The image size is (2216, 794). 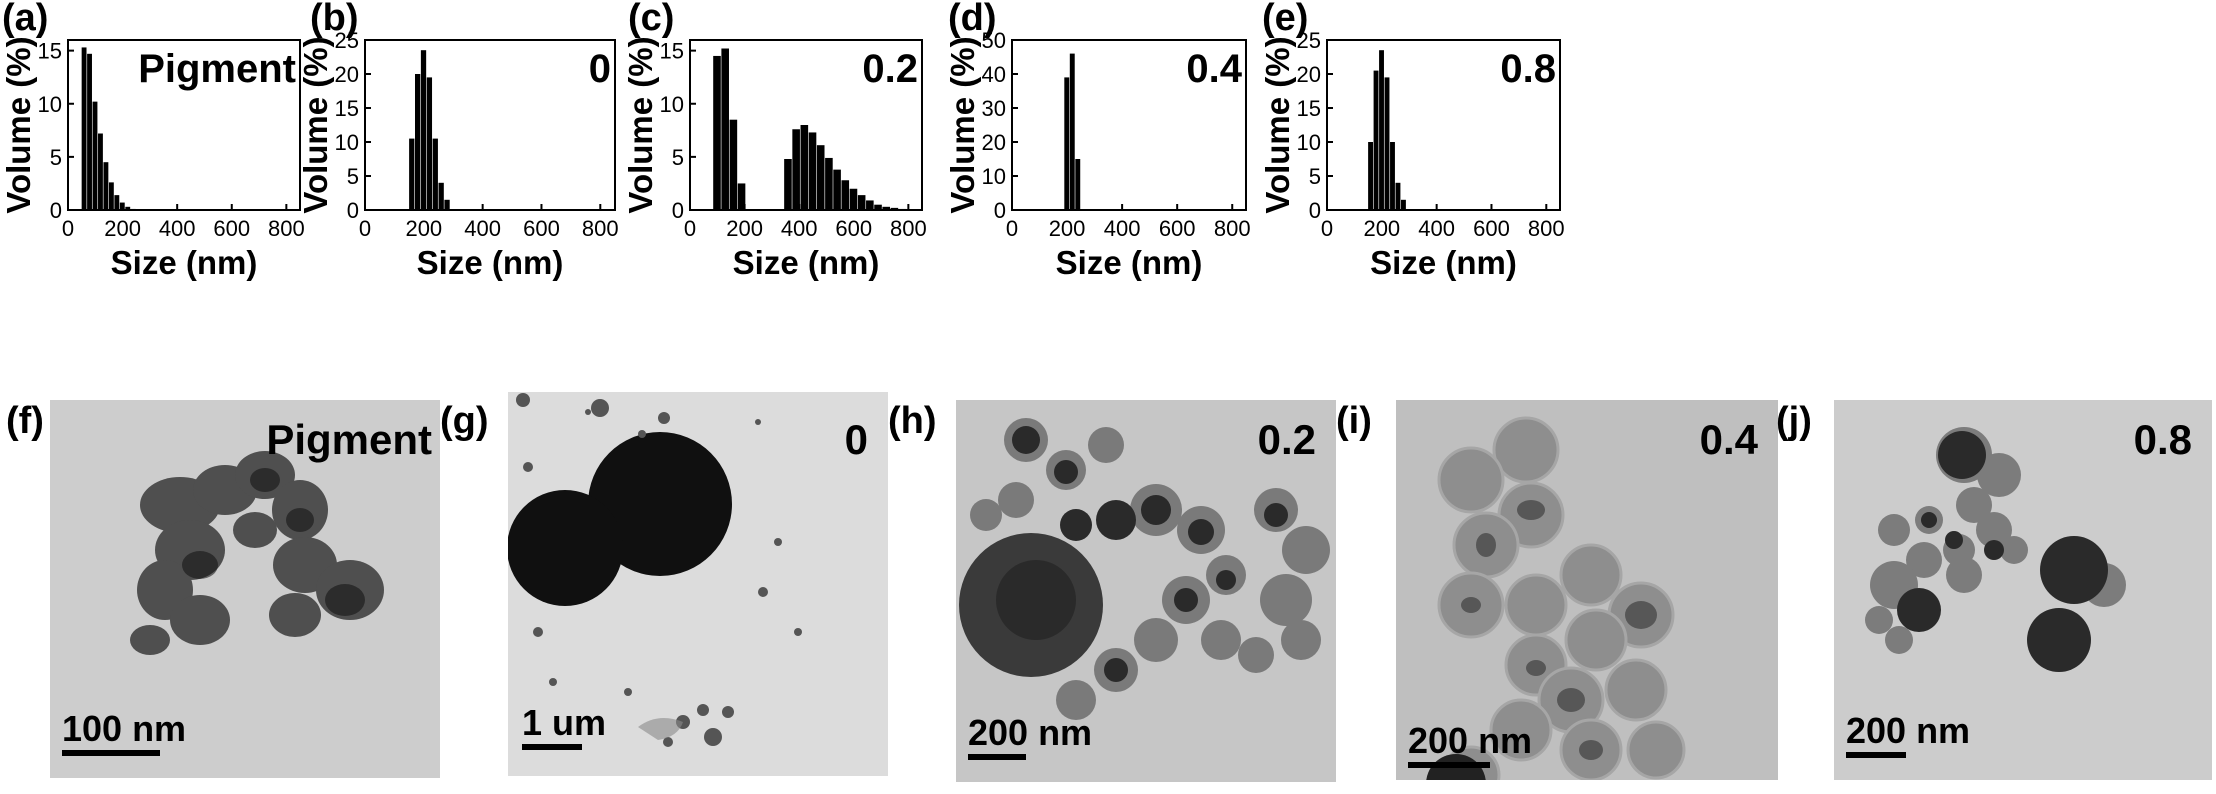 I want to click on tem-annotation-0-8: 0.8, so click(x=2162, y=439).